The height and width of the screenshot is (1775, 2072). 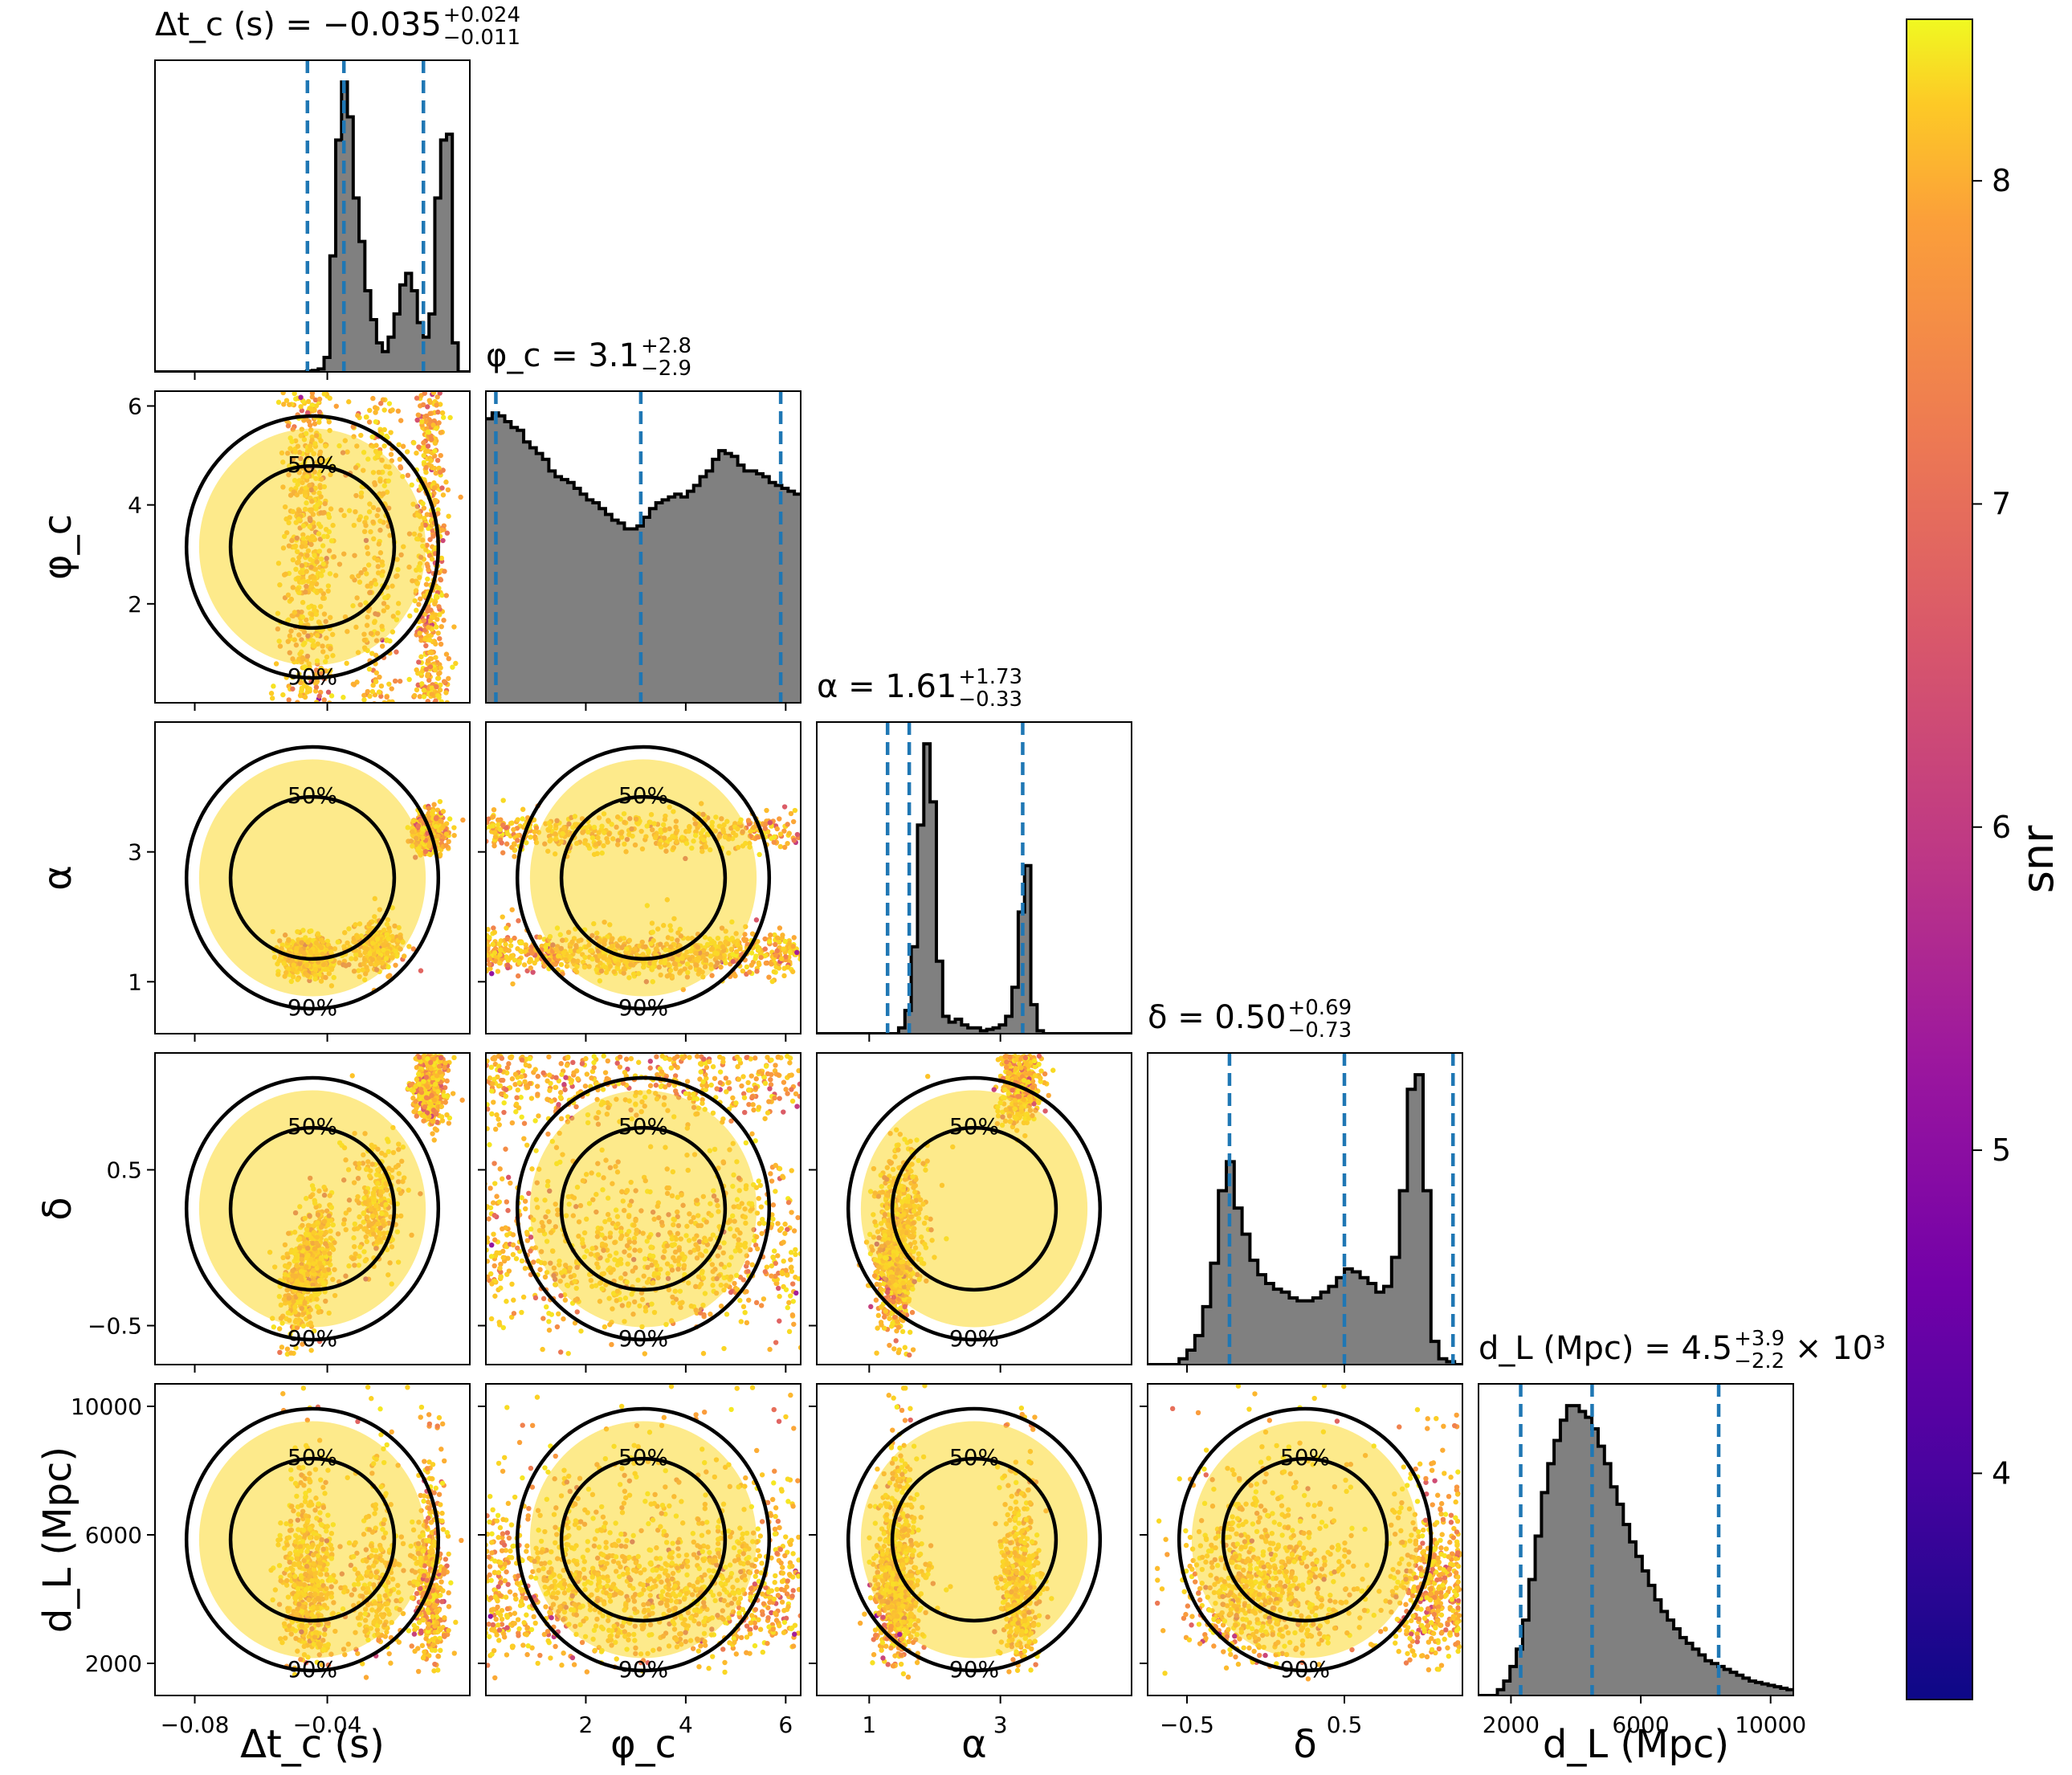 I want to click on y-tick-label: 3, so click(x=135, y=852).